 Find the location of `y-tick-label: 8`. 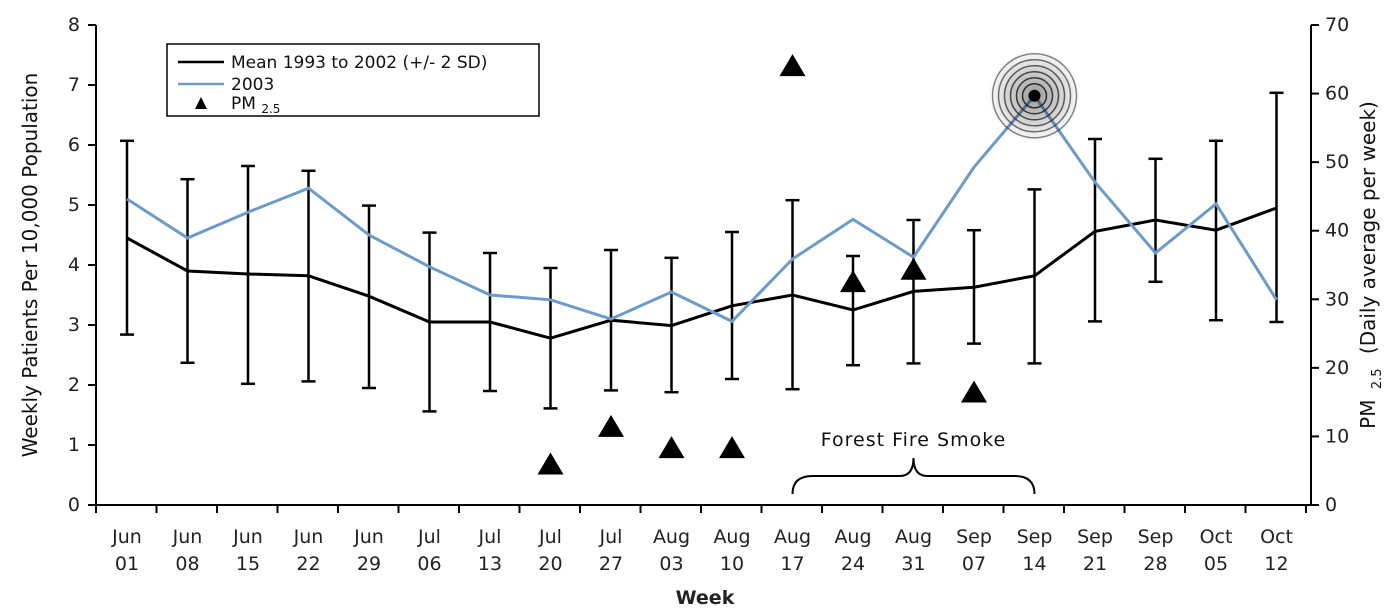

y-tick-label: 8 is located at coordinates (74, 25).